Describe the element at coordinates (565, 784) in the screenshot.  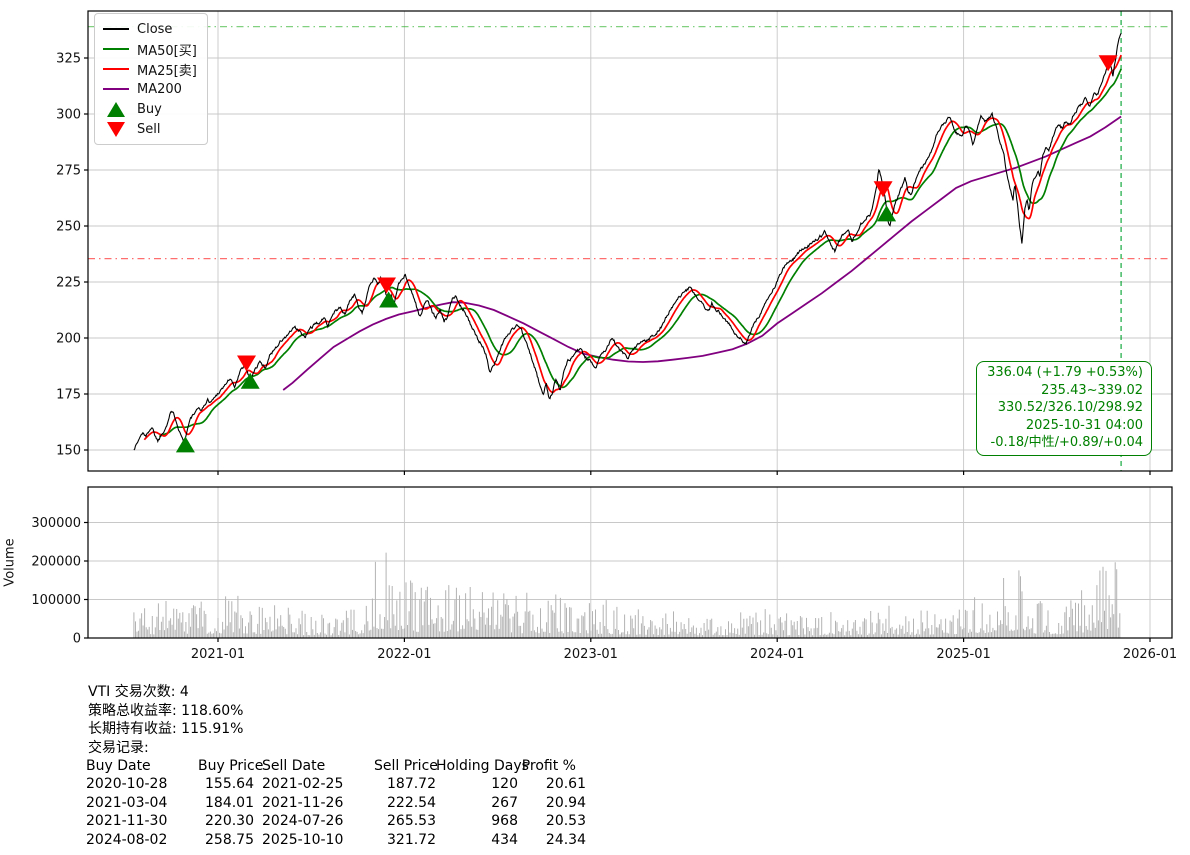
I see `trade-cell: 20.61` at that location.